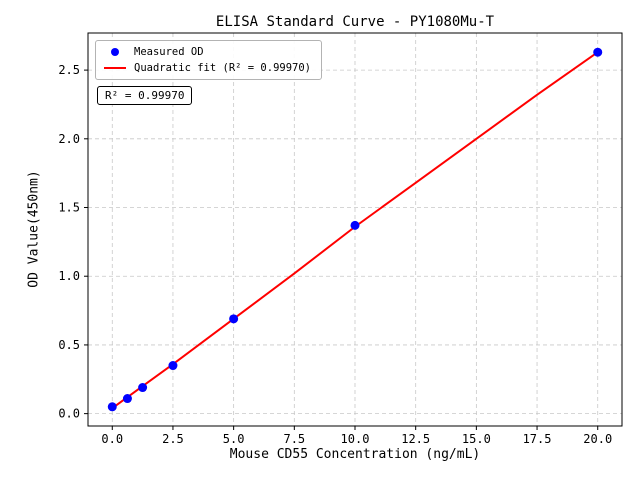  I want to click on chart-title: ELISA Standard Curve - PY1080Mu-T, so click(355, 22).